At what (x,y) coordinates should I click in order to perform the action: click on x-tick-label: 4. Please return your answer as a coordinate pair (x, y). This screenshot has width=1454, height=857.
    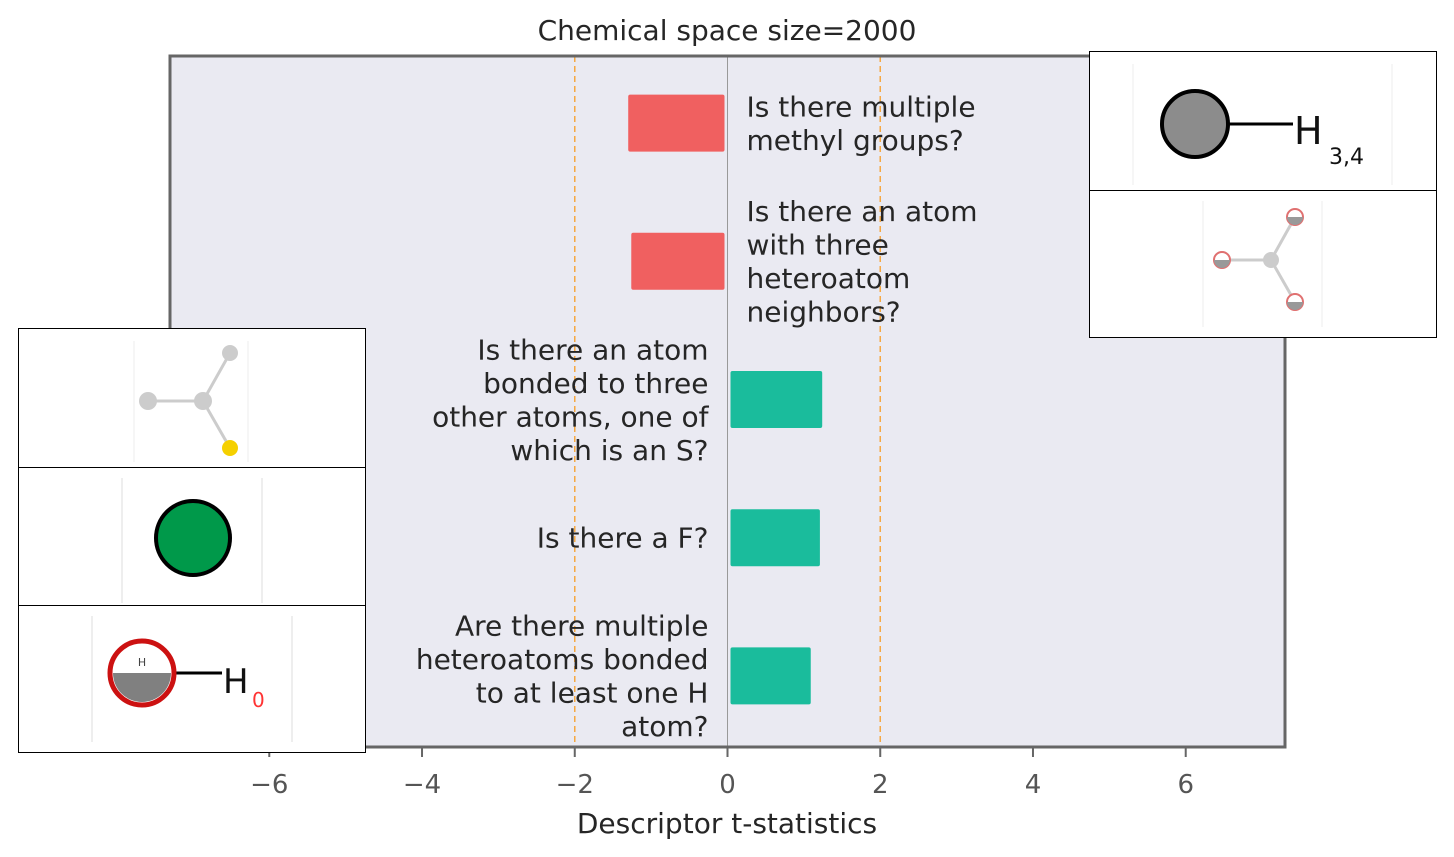
    Looking at the image, I should click on (1033, 785).